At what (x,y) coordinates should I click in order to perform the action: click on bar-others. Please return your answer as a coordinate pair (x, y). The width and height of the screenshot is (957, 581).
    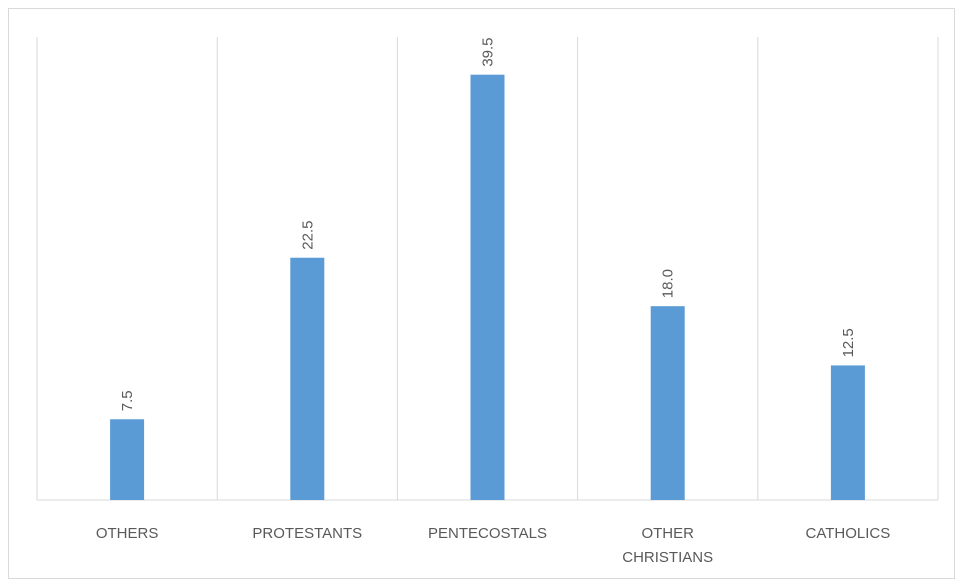
    Looking at the image, I should click on (127, 459).